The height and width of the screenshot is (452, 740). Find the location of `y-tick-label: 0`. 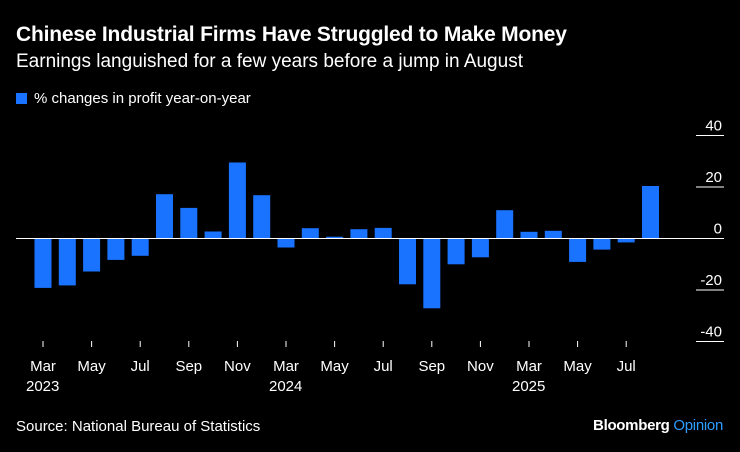

y-tick-label: 0 is located at coordinates (718, 229).